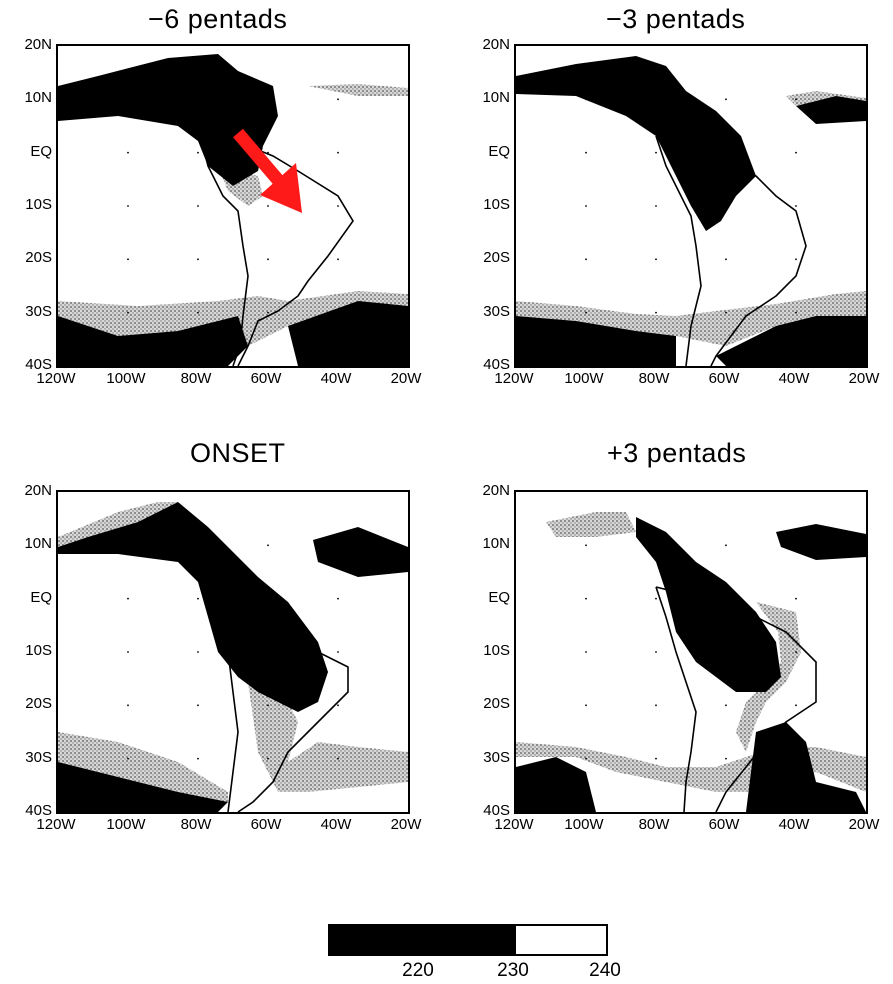 The image size is (893, 984). Describe the element at coordinates (499, 151) in the screenshot. I see `lat-tick-label: EQ` at that location.